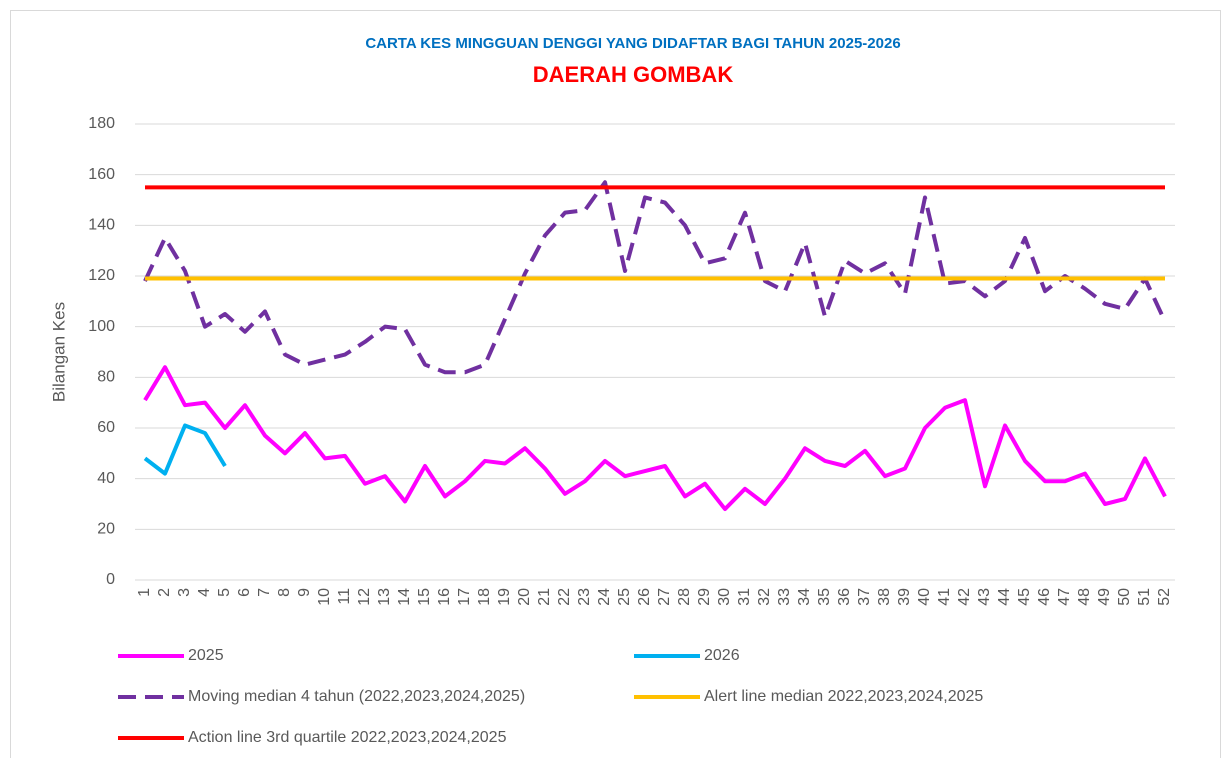  What do you see at coordinates (184, 592) in the screenshot?
I see `x-tick-label: 3` at bounding box center [184, 592].